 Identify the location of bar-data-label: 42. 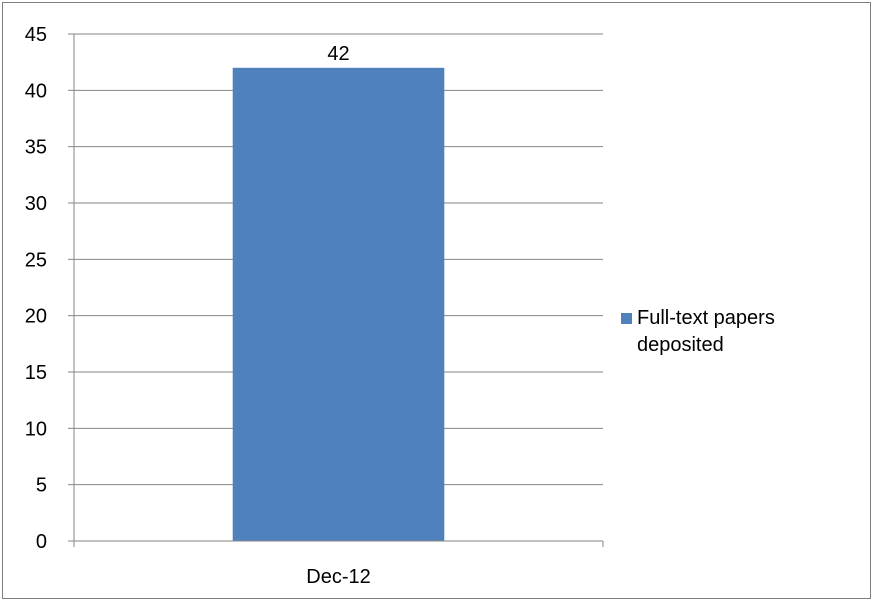
(338, 54).